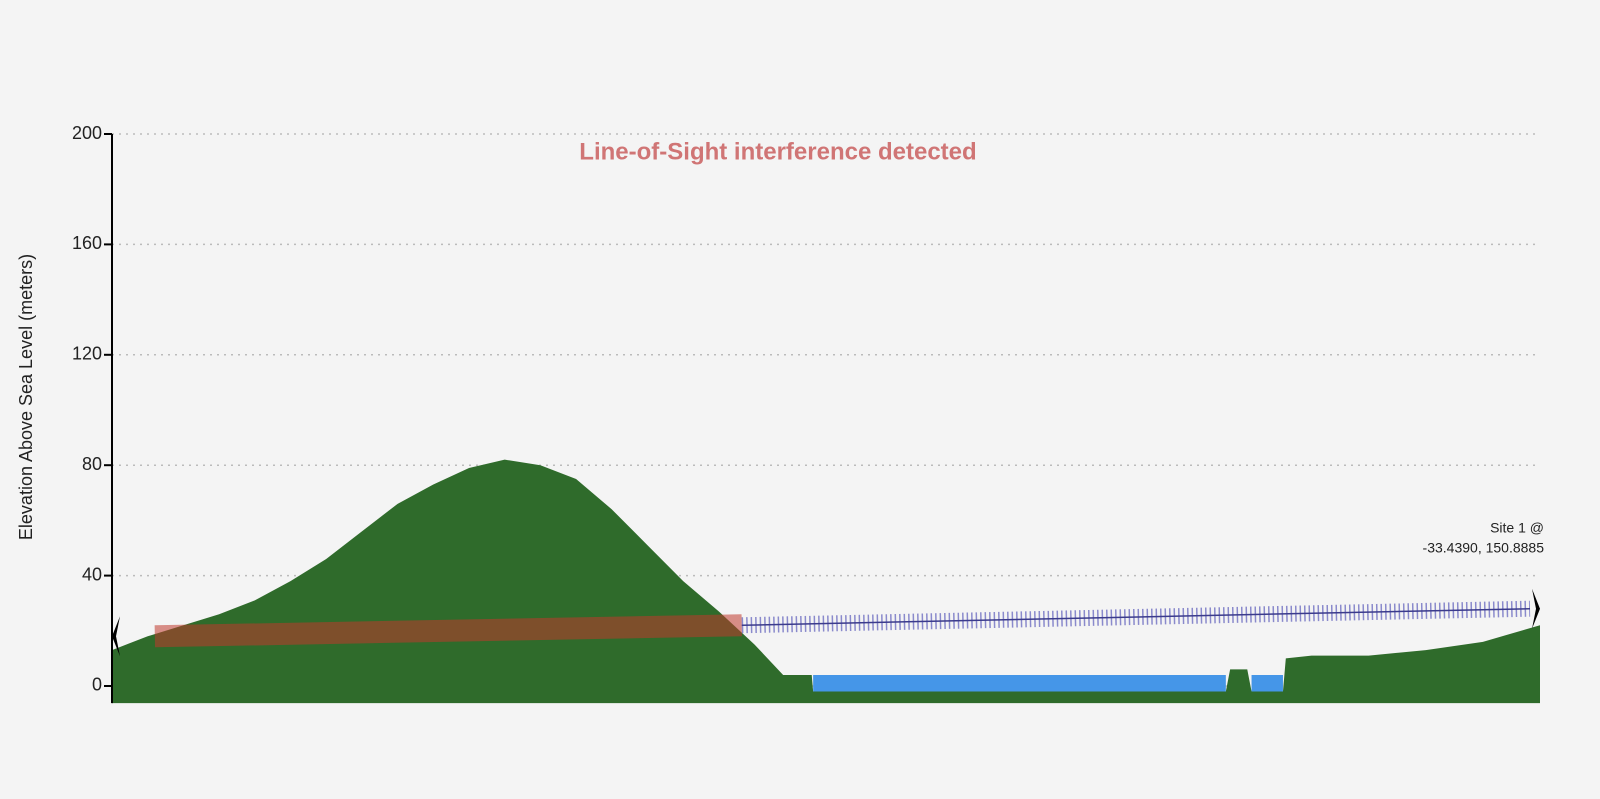 Image resolution: width=1600 pixels, height=799 pixels. I want to click on y-tick-label: 120, so click(87, 354).